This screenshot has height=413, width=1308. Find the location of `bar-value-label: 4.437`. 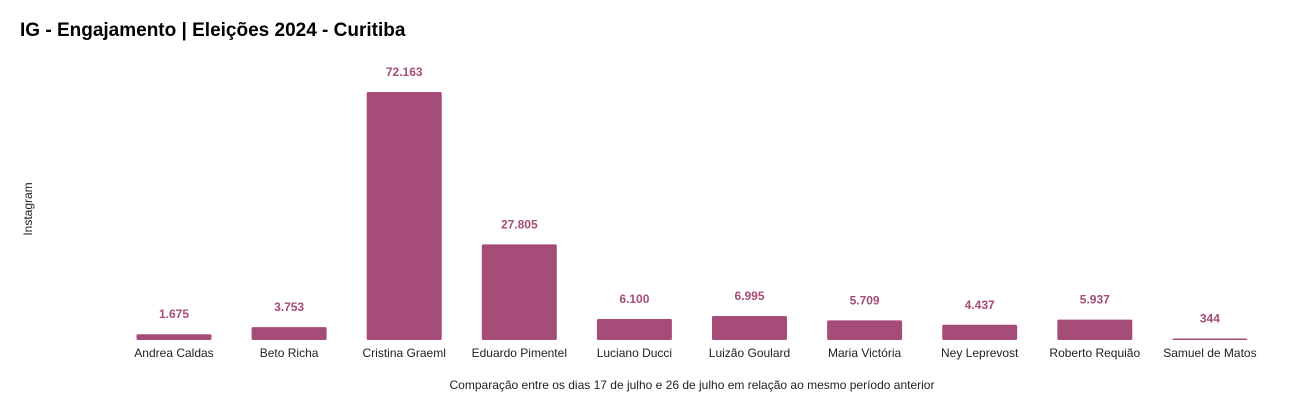

bar-value-label: 4.437 is located at coordinates (980, 305).